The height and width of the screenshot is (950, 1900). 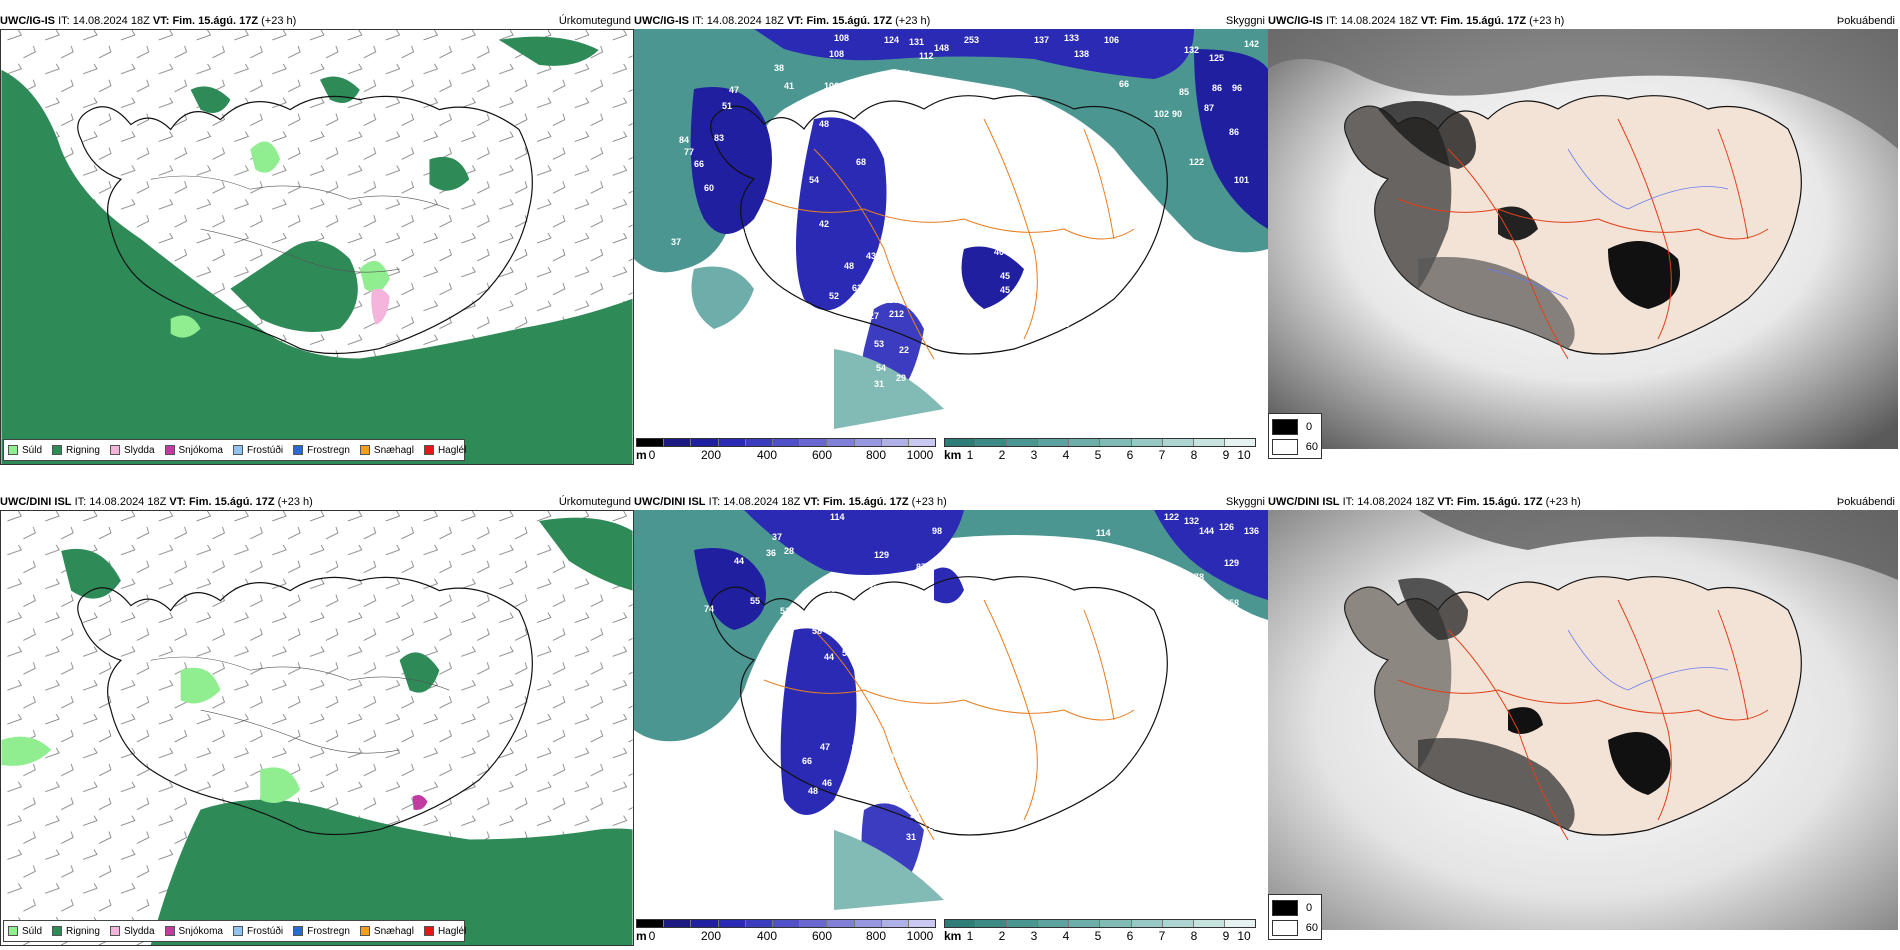 What do you see at coordinates (1251, 44) in the screenshot?
I see `visibility-label: 142` at bounding box center [1251, 44].